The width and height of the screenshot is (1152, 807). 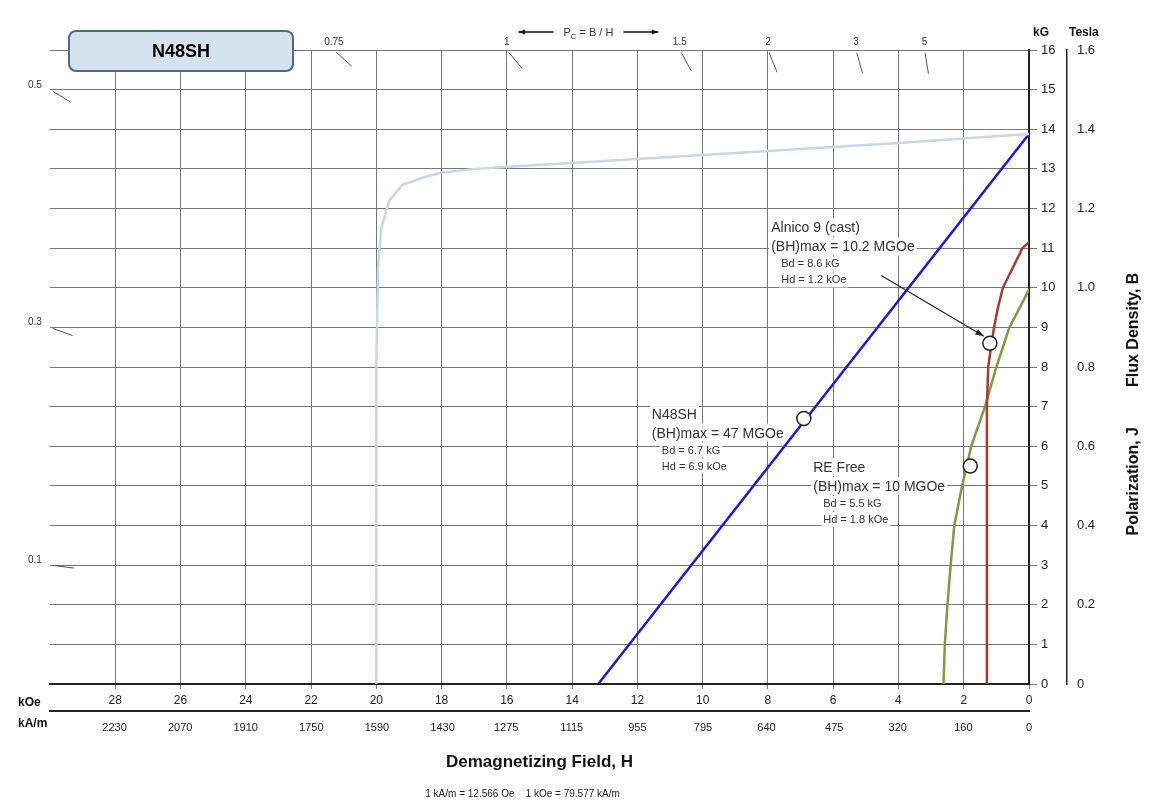 What do you see at coordinates (245, 727) in the screenshot?
I see `x2-tick-label: 1910` at bounding box center [245, 727].